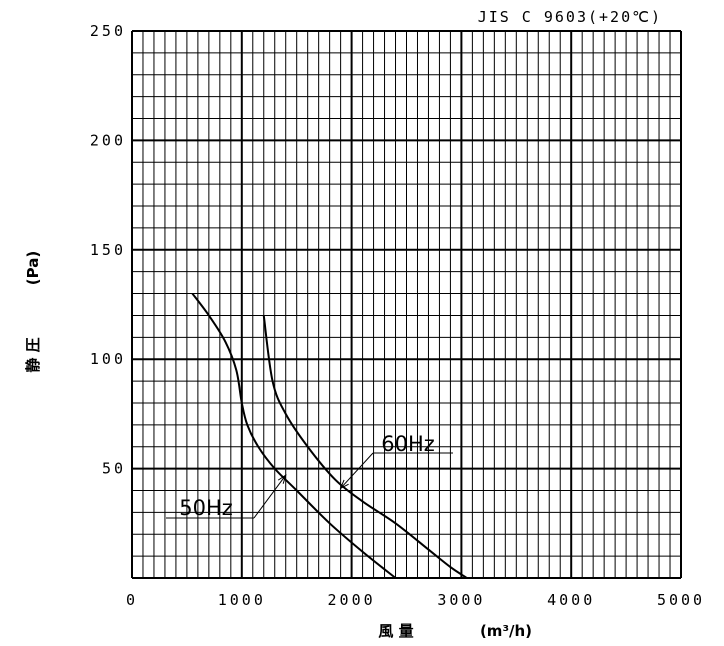  What do you see at coordinates (352, 600) in the screenshot?
I see `x-tick-label: 2000` at bounding box center [352, 600].